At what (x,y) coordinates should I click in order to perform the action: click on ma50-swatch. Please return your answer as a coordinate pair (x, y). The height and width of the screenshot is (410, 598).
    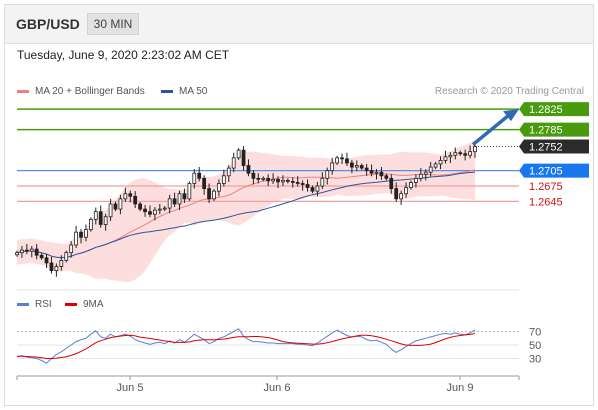
    Looking at the image, I should click on (167, 91).